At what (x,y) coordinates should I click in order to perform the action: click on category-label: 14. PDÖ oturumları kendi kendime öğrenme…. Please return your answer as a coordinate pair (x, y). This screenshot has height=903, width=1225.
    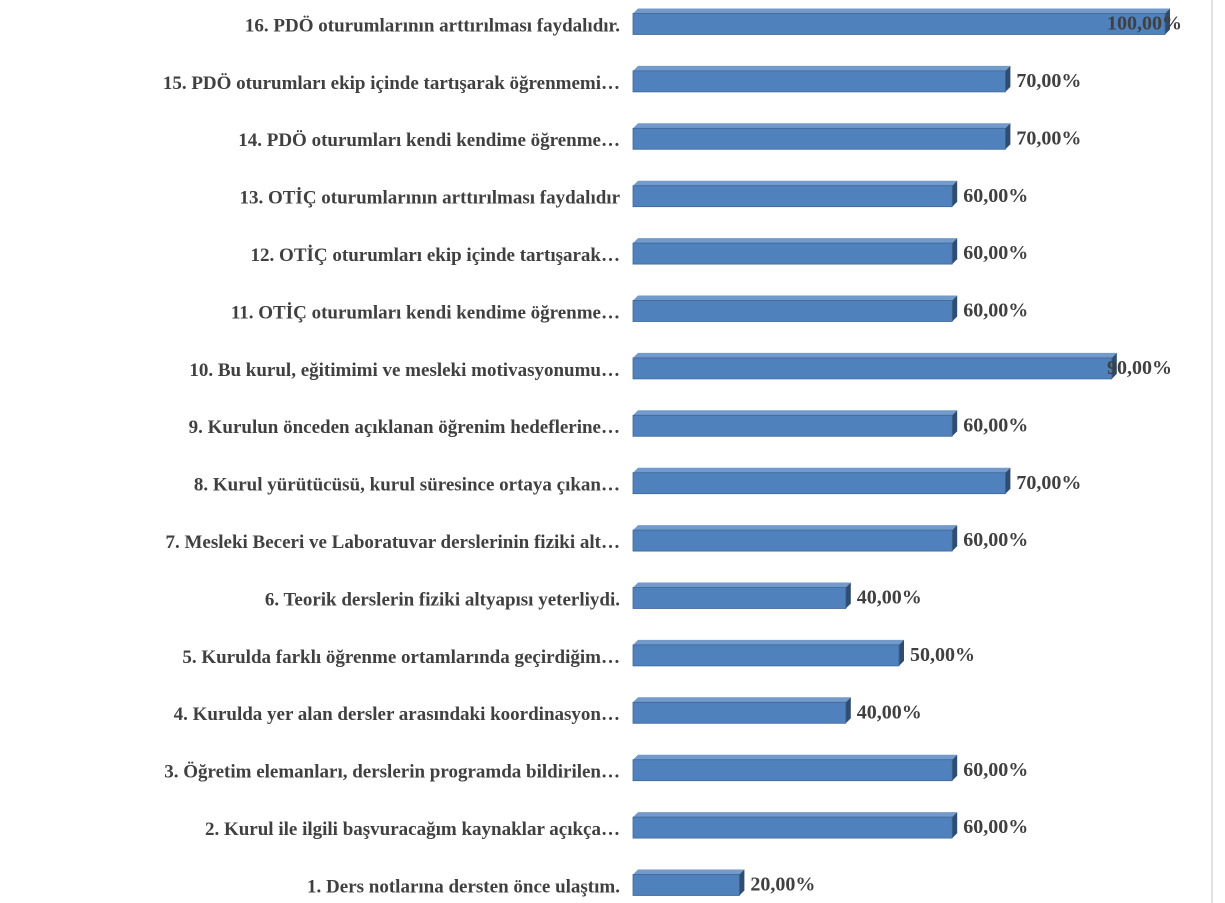
    Looking at the image, I should click on (429, 140).